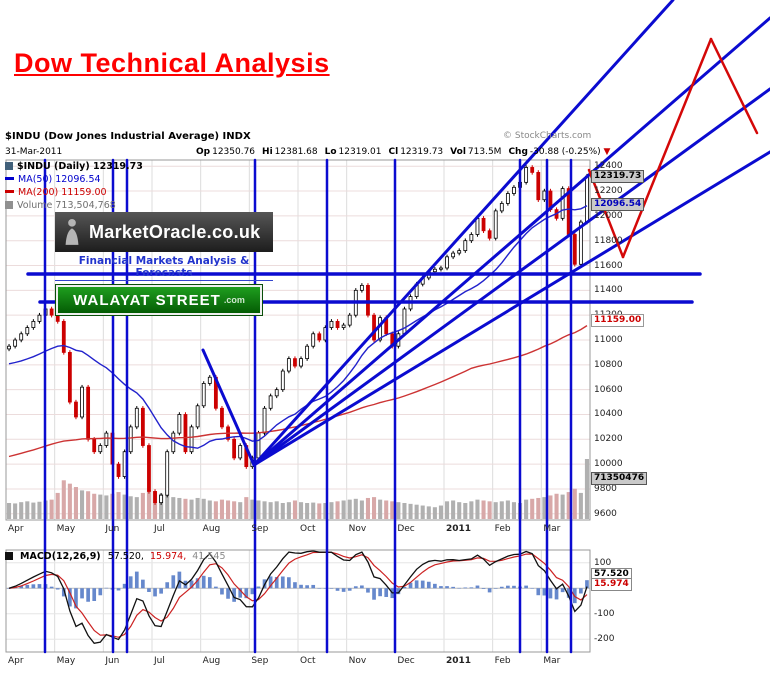 The width and height of the screenshot is (770, 680). Describe the element at coordinates (608, 265) in the screenshot. I see `price-axis-label: 11600` at that location.